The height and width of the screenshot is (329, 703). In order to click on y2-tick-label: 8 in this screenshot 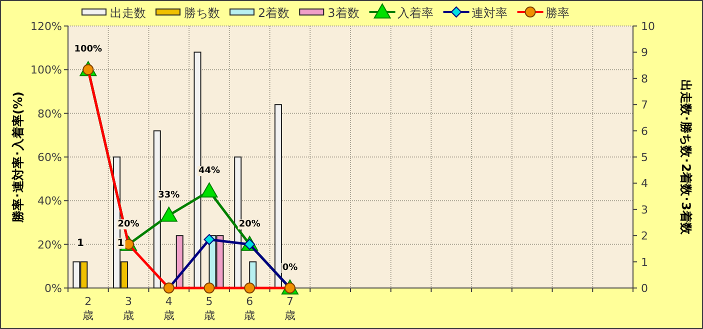, I will do `click(644, 79)`.